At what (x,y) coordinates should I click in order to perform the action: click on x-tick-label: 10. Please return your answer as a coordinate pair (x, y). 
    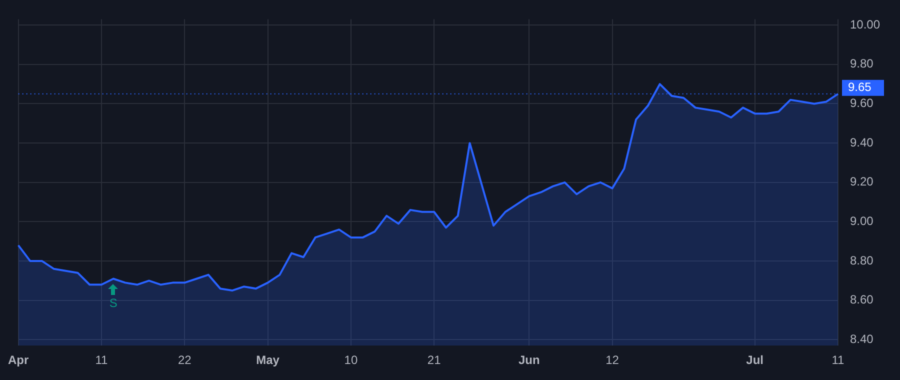
    Looking at the image, I should click on (351, 360).